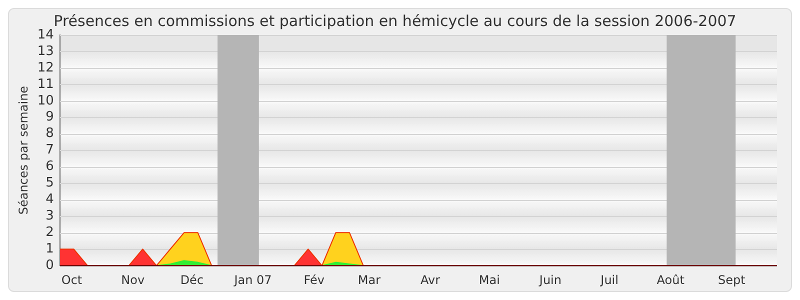 Image resolution: width=800 pixels, height=300 pixels. What do you see at coordinates (45, 84) in the screenshot?
I see `y-tick-label: 11` at bounding box center [45, 84].